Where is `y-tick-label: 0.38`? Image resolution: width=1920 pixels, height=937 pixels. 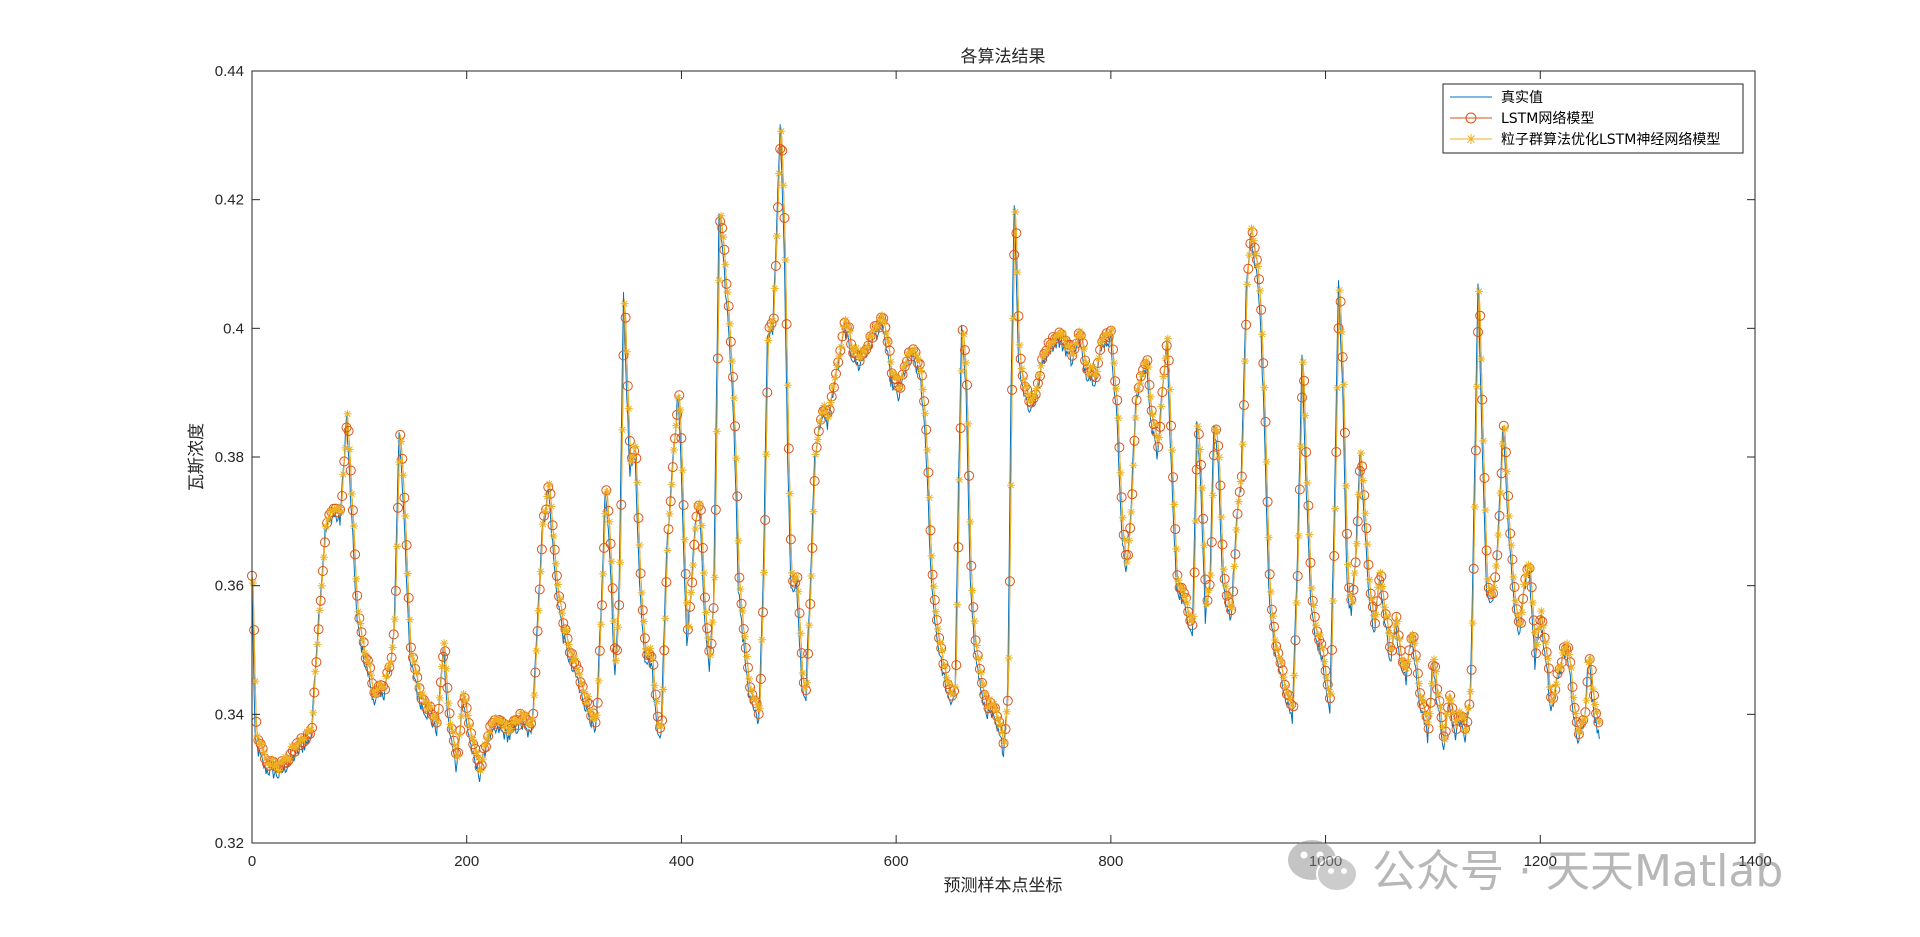 y-tick-label: 0.38 is located at coordinates (229, 457).